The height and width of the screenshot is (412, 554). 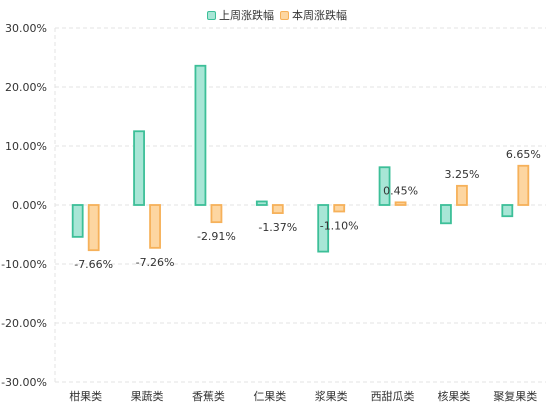 I want to click on data-label: -7.26%, so click(x=155, y=262).